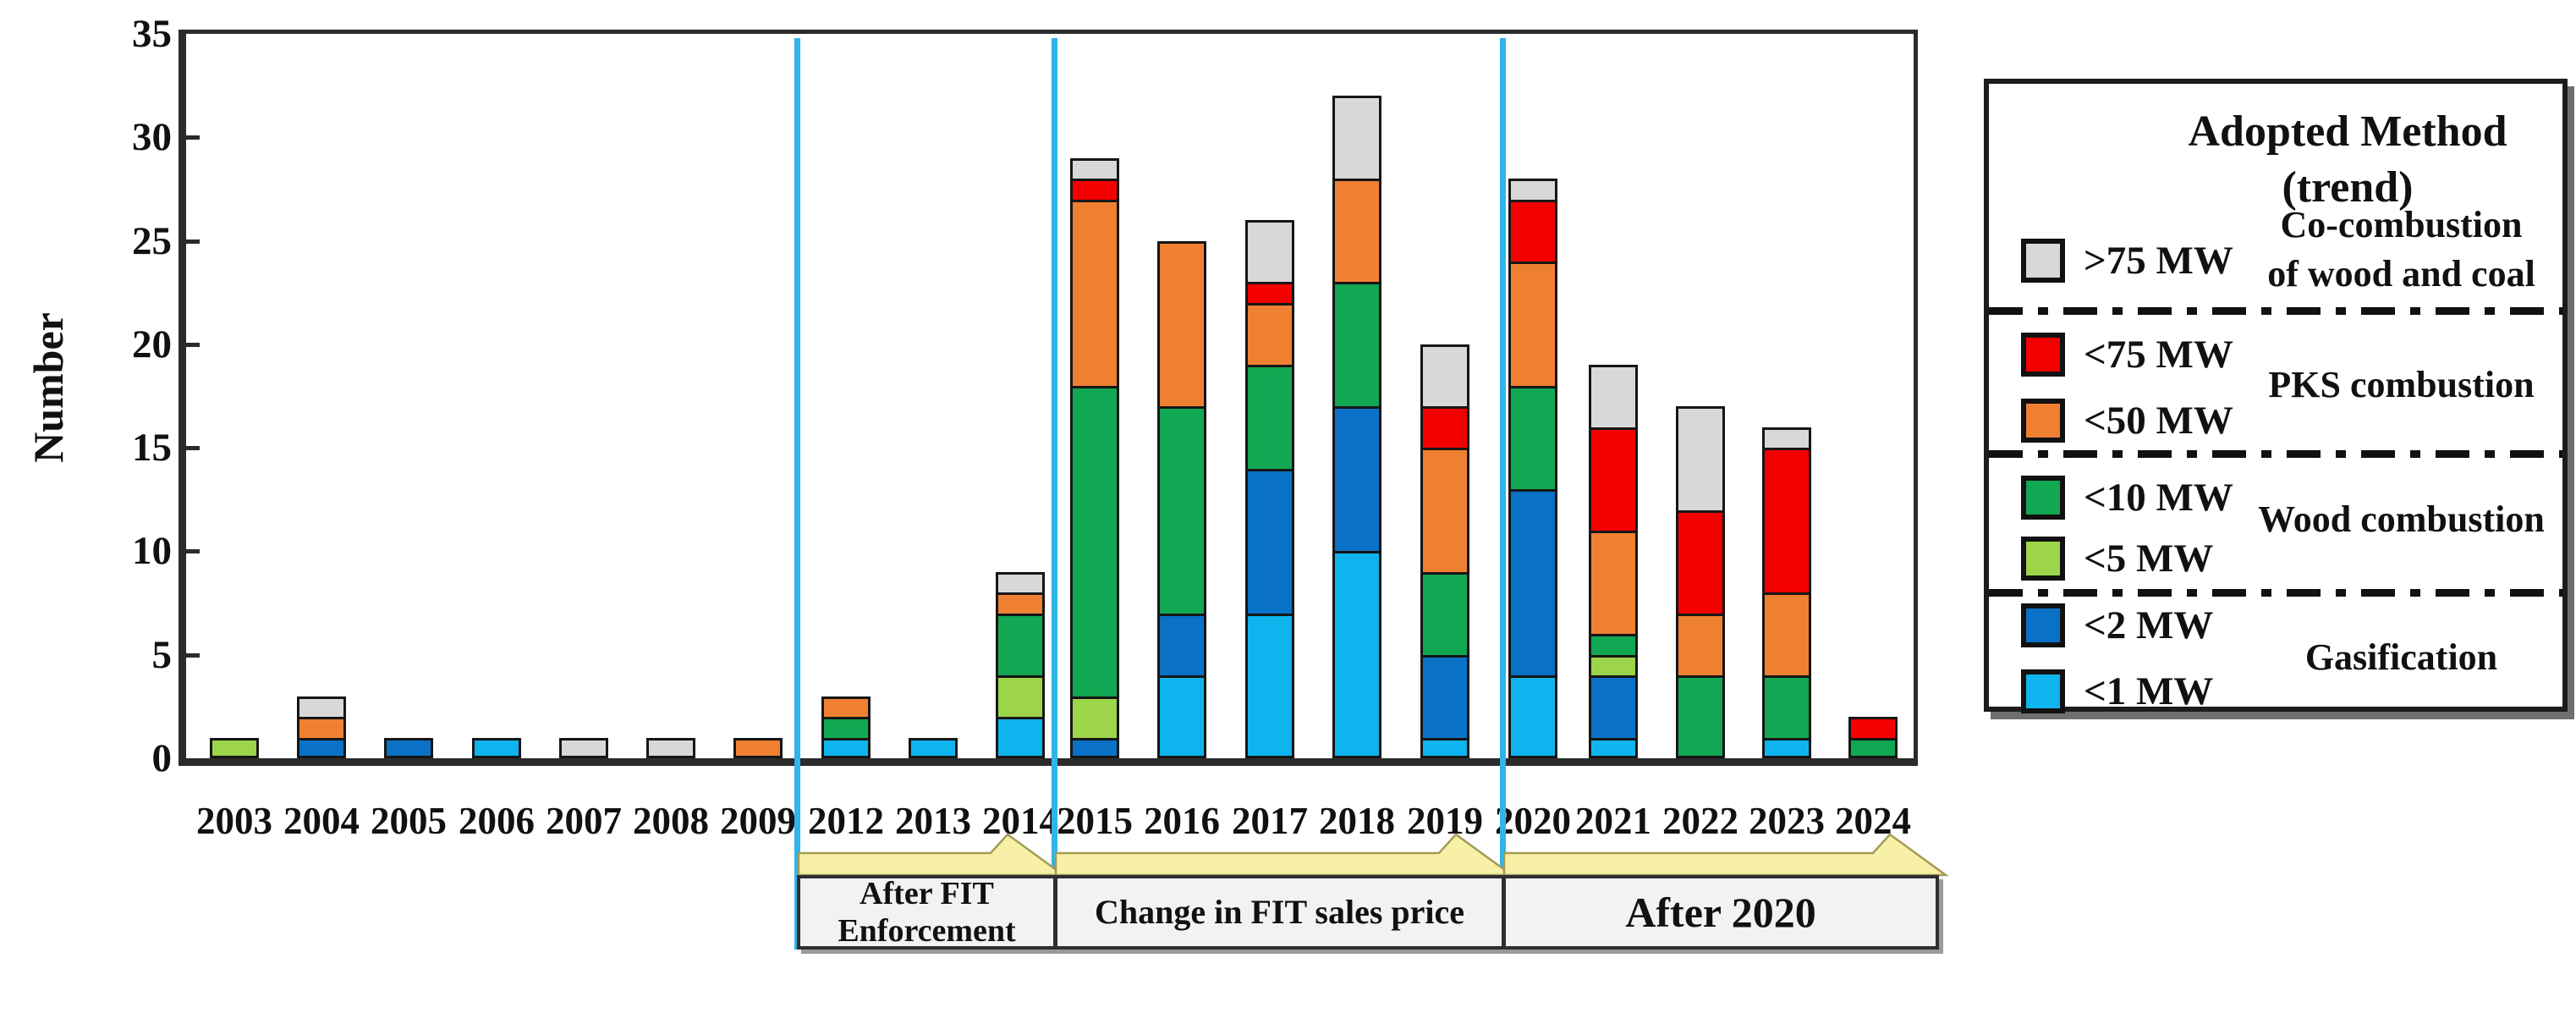 The width and height of the screenshot is (2576, 1013). What do you see at coordinates (1532, 189) in the screenshot?
I see `bar-2020-segment->75MW` at bounding box center [1532, 189].